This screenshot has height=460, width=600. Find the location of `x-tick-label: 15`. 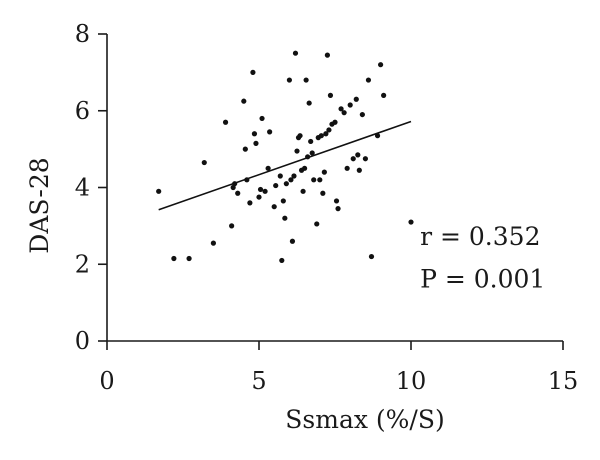

x-tick-label: 15 is located at coordinates (563, 381).